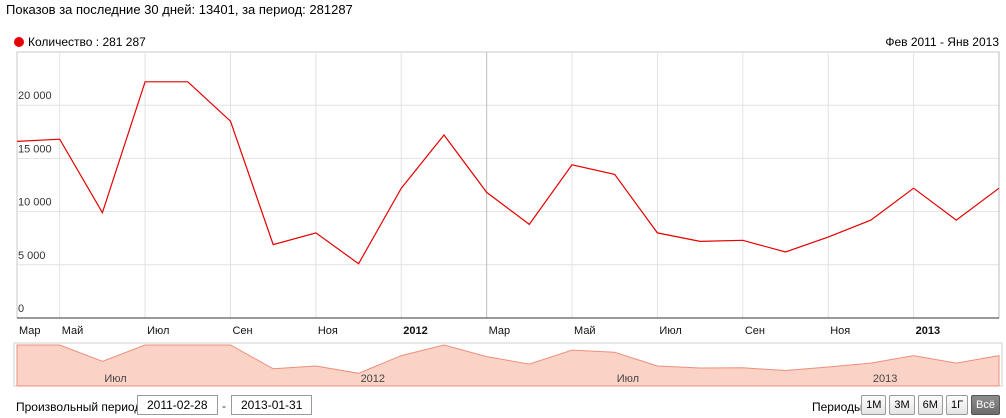 Image resolution: width=1006 pixels, height=418 pixels. What do you see at coordinates (985, 405) in the screenshot?
I see `period-button: Всё` at bounding box center [985, 405].